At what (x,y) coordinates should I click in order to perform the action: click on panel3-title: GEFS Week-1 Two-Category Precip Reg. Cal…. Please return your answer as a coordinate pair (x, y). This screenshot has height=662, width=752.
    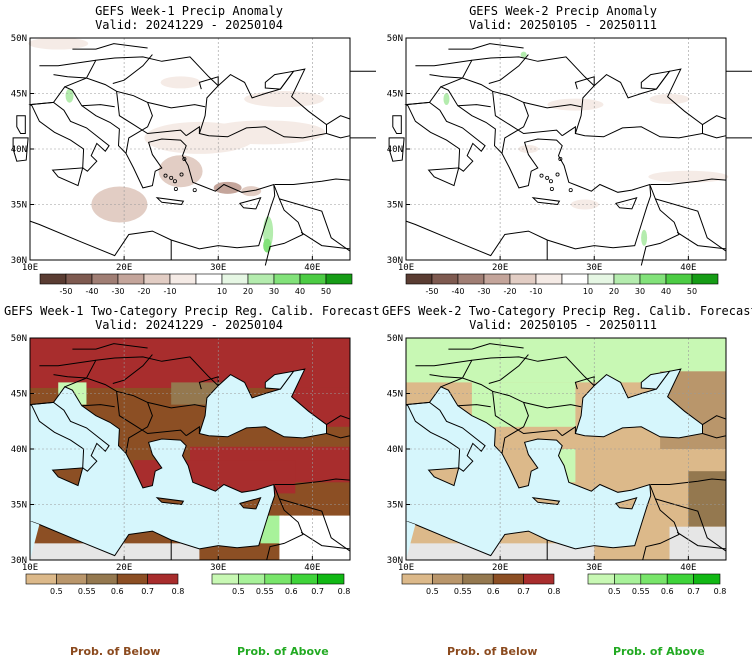
    Looking at the image, I should click on (192, 311).